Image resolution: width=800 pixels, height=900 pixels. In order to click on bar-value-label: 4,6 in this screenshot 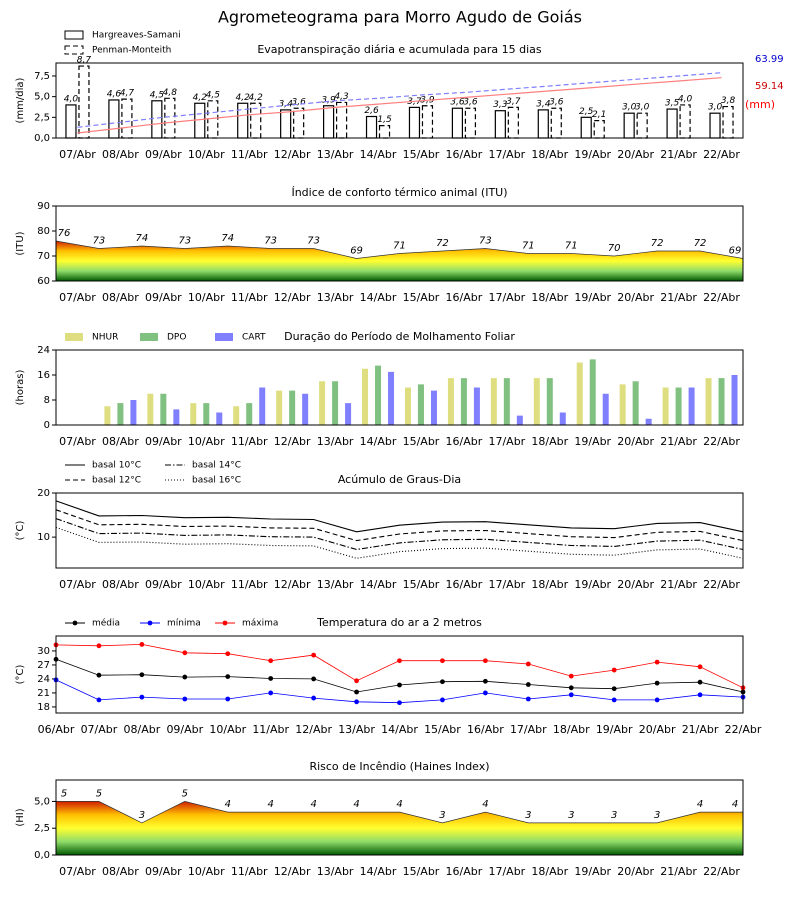, I will do `click(114, 94)`.